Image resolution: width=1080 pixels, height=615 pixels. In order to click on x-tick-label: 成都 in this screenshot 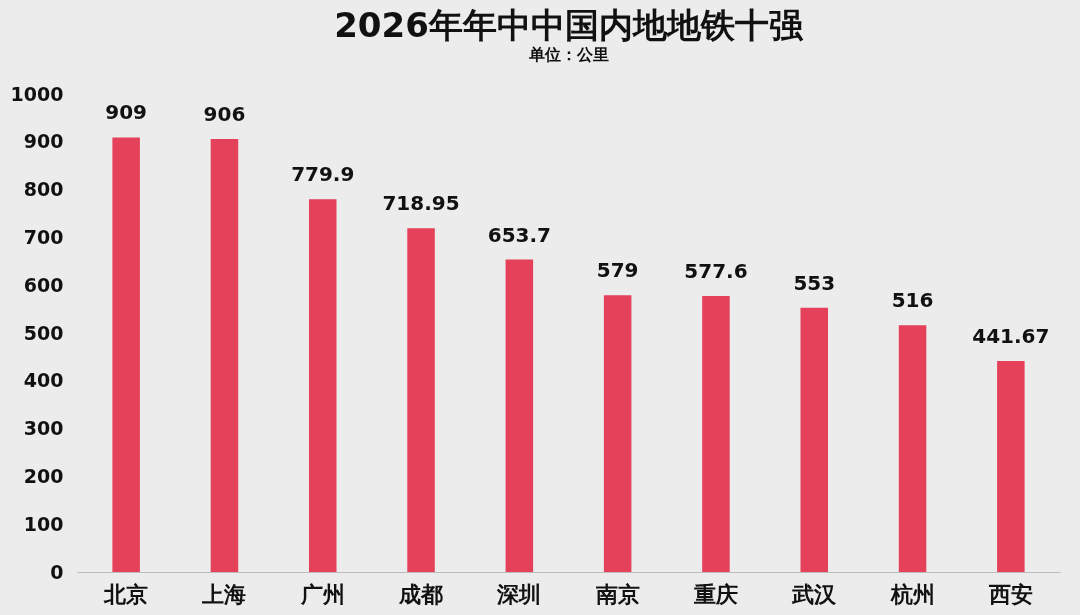, I will do `click(421, 594)`.